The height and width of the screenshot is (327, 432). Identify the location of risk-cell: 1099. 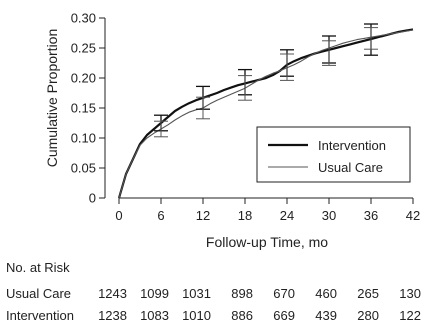
(154, 293).